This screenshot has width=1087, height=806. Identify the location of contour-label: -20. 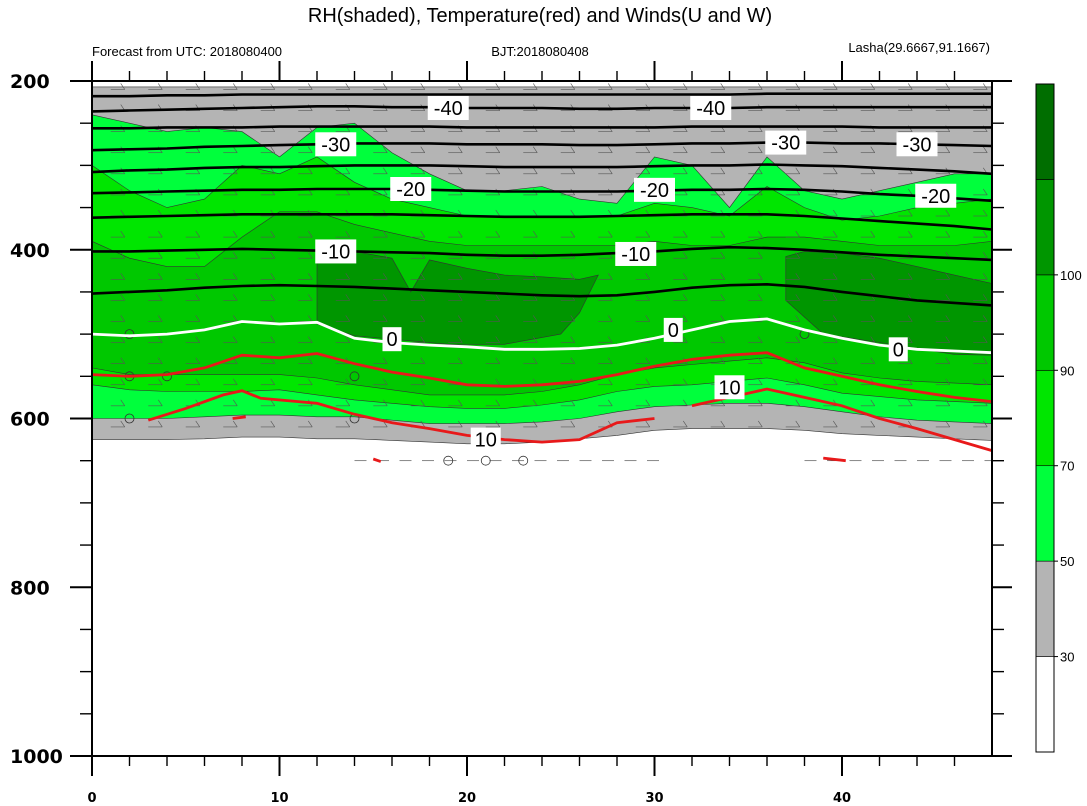
(411, 189).